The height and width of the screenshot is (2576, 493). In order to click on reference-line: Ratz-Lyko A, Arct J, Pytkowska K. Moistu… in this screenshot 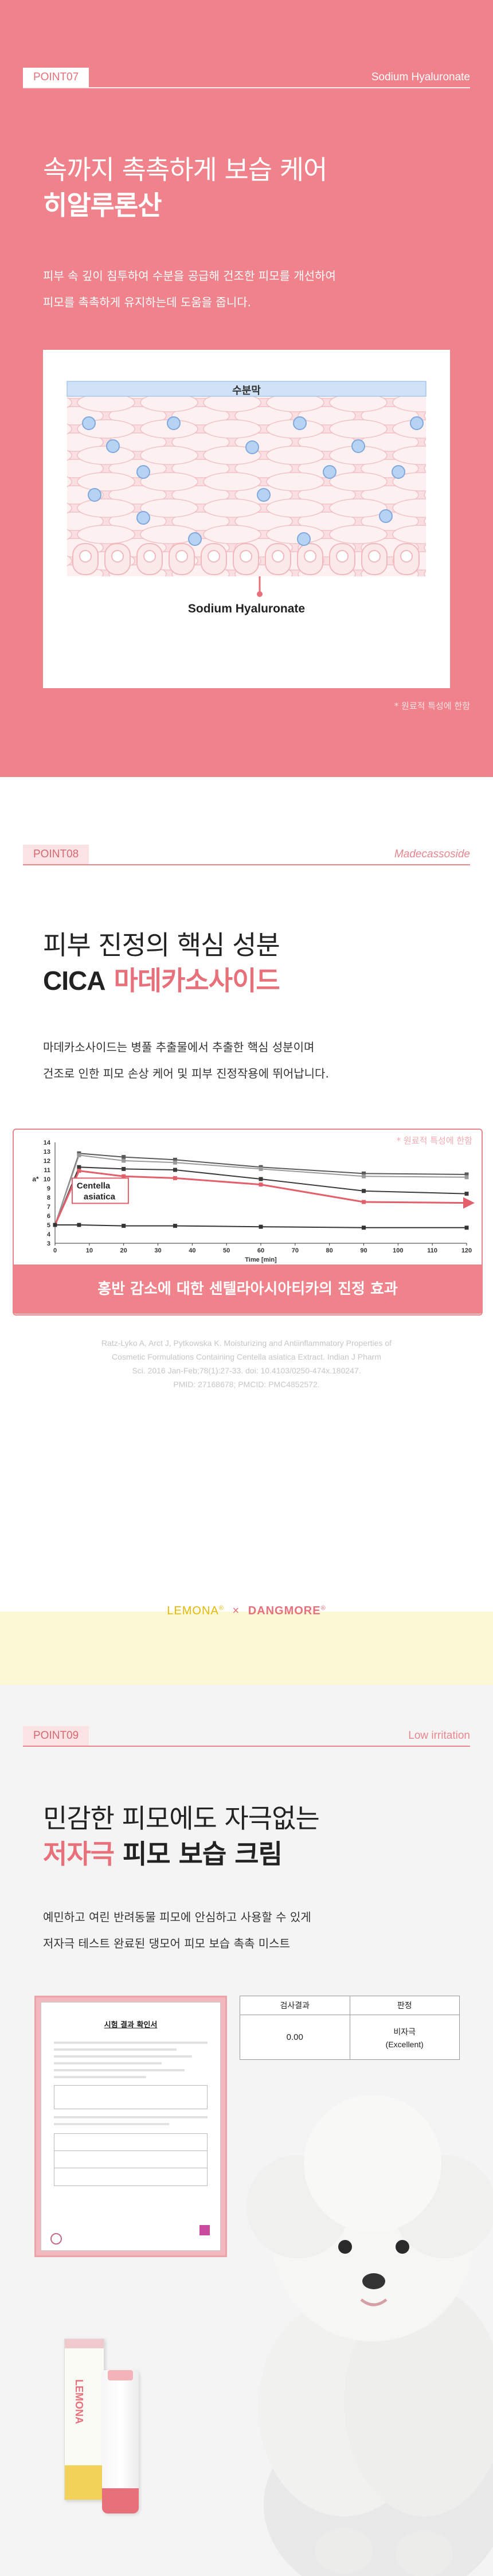, I will do `click(246, 1343)`.